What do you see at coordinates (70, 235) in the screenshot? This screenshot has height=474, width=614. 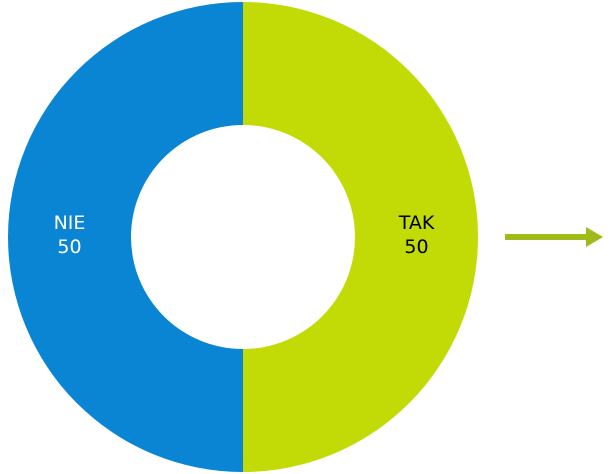 I see `slice-label-nie: NIE 50` at bounding box center [70, 235].